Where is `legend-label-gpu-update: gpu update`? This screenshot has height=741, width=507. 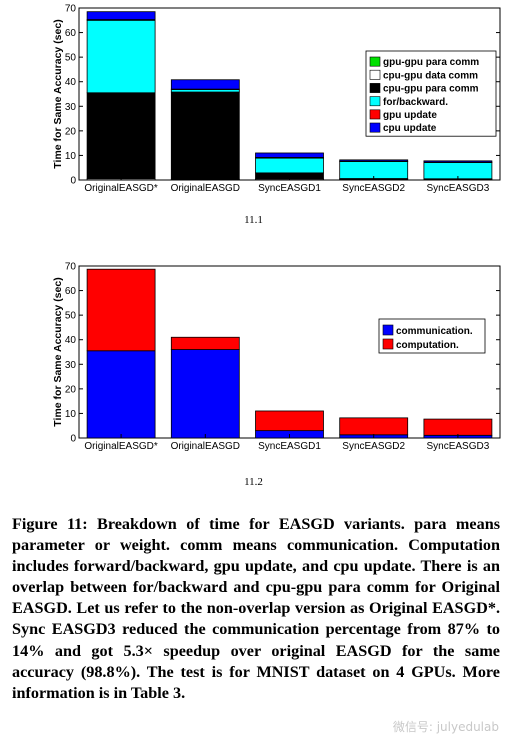
legend-label-gpu-update: gpu update is located at coordinates (410, 115).